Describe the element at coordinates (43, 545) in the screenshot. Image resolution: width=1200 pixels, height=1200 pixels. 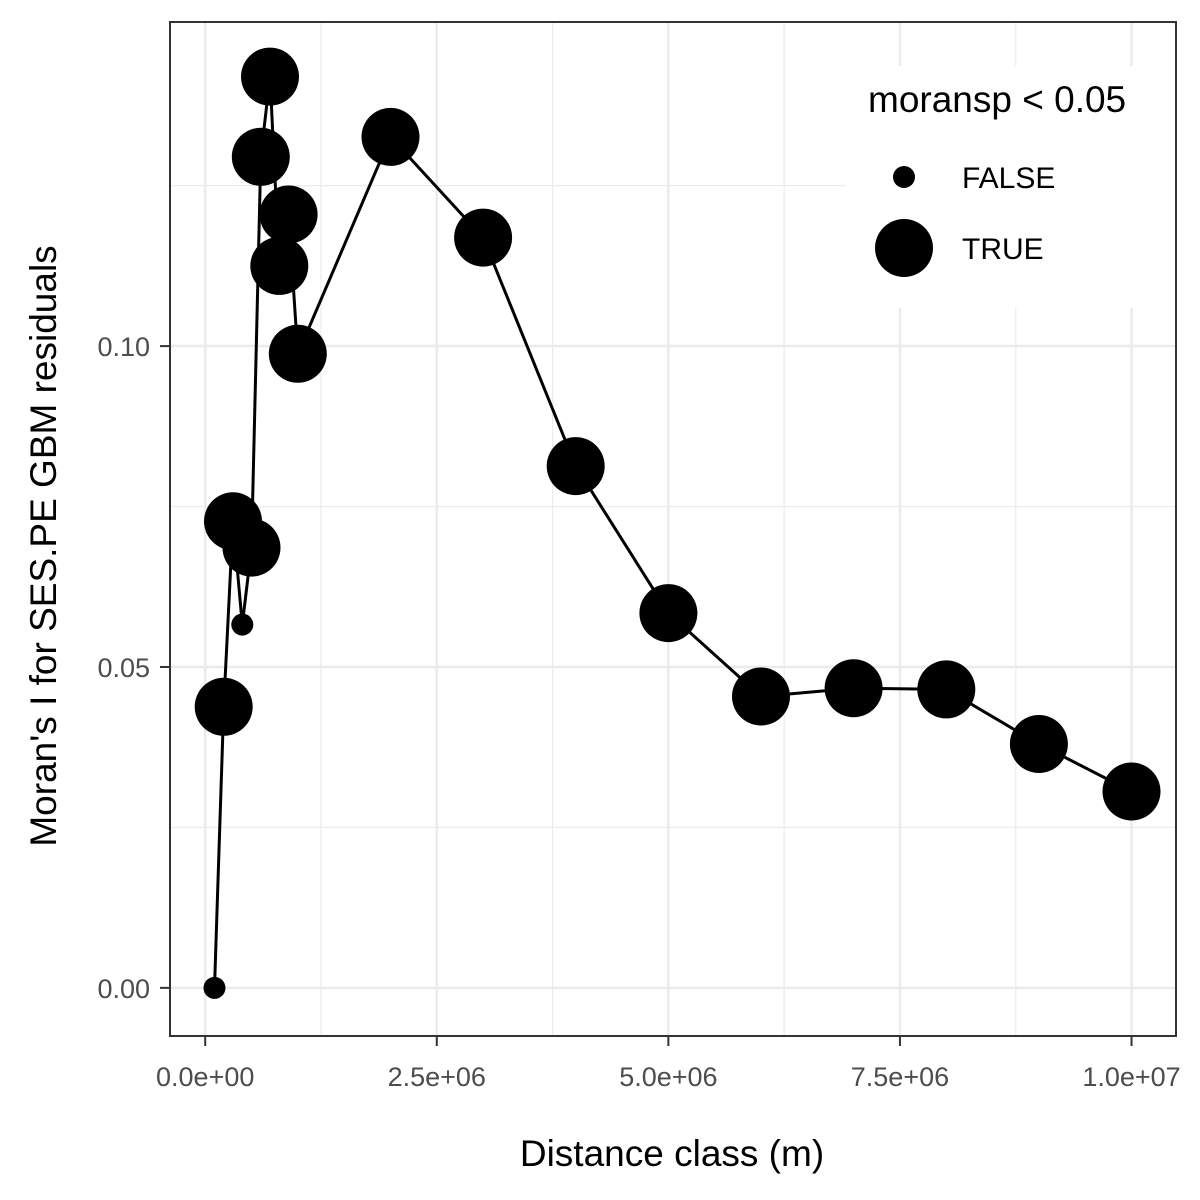
I see `y-axis-title: Moran's I for SES.PE GBM residuals` at that location.